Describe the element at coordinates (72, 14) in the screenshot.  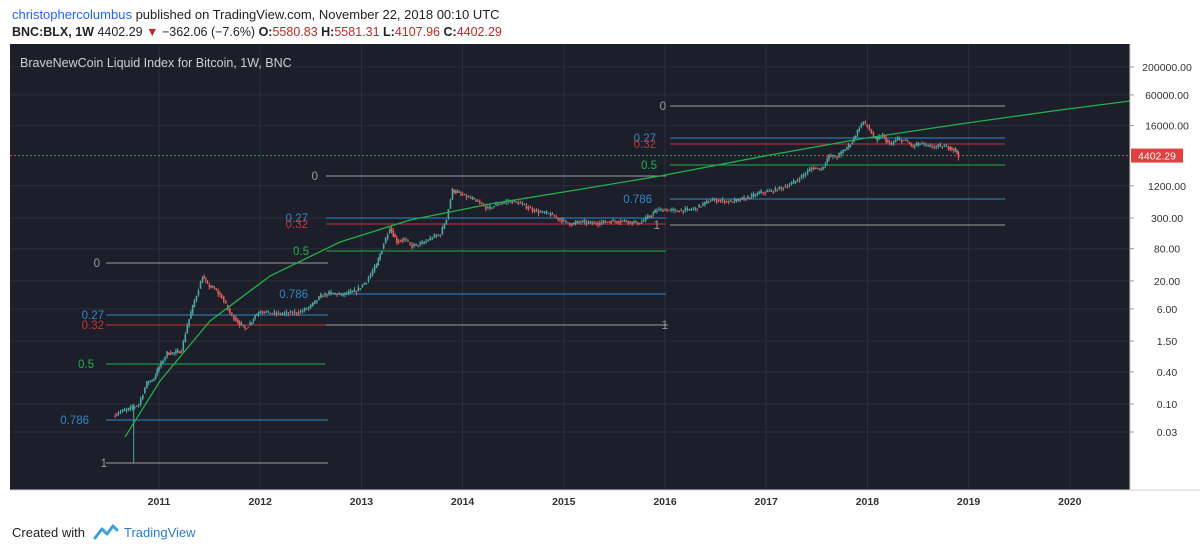
I see `author-link: christophercolumbus` at that location.